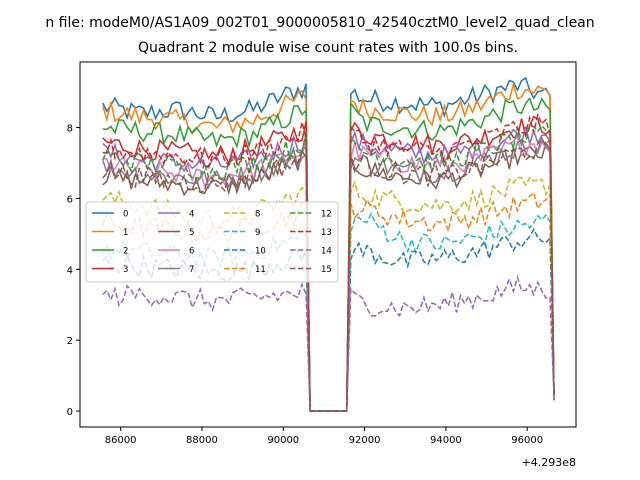 This screenshot has width=640, height=480. I want to click on legend-label-15: 15, so click(326, 270).